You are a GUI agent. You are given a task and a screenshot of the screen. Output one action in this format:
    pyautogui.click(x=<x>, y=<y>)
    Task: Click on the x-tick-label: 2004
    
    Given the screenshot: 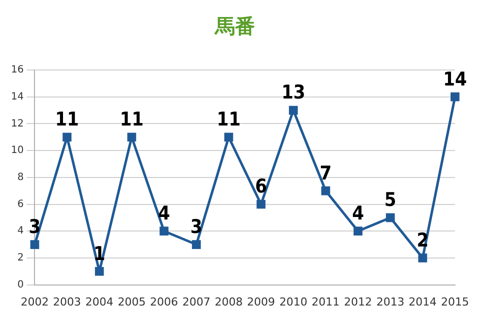 What is the action you would take?
    pyautogui.click(x=99, y=301)
    